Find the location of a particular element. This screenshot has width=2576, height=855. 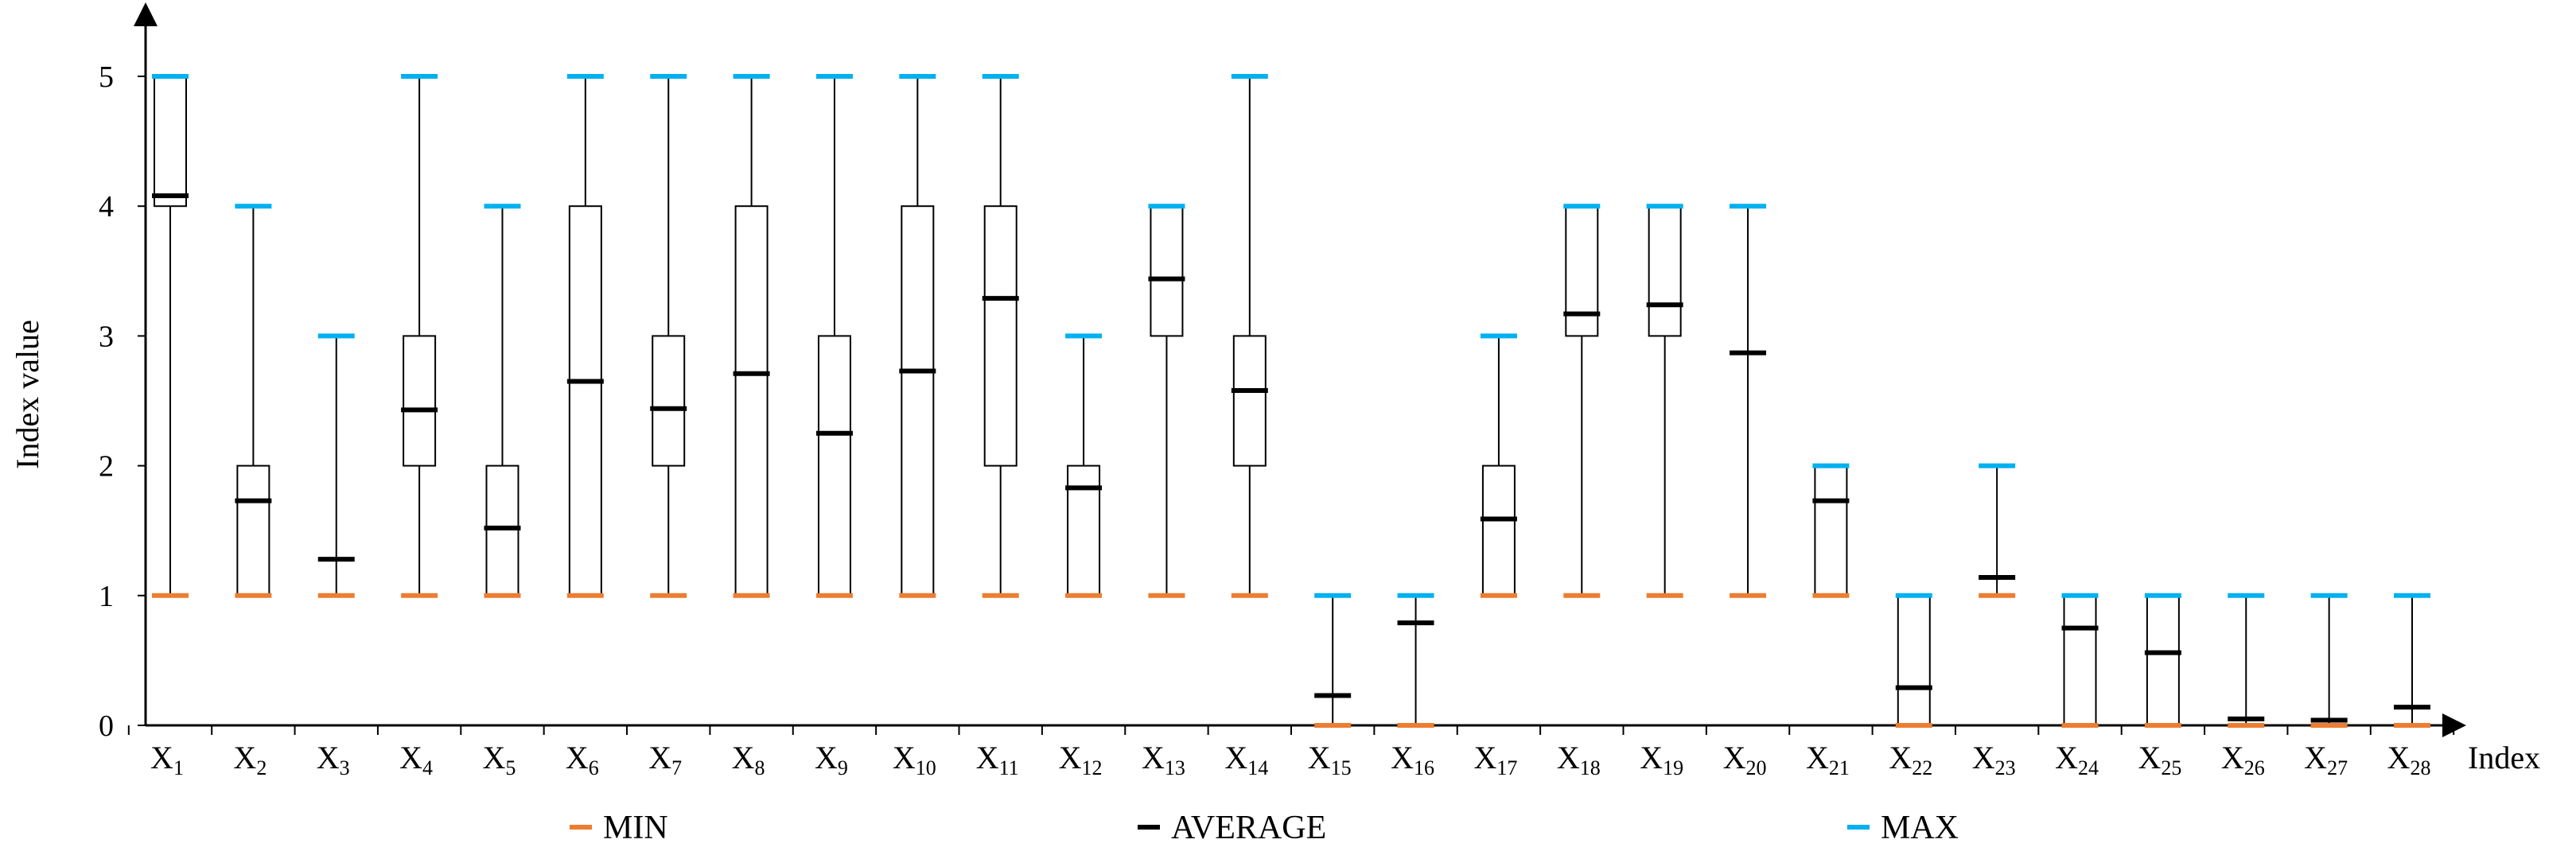

x-tick-label: X27 is located at coordinates (2326, 759).